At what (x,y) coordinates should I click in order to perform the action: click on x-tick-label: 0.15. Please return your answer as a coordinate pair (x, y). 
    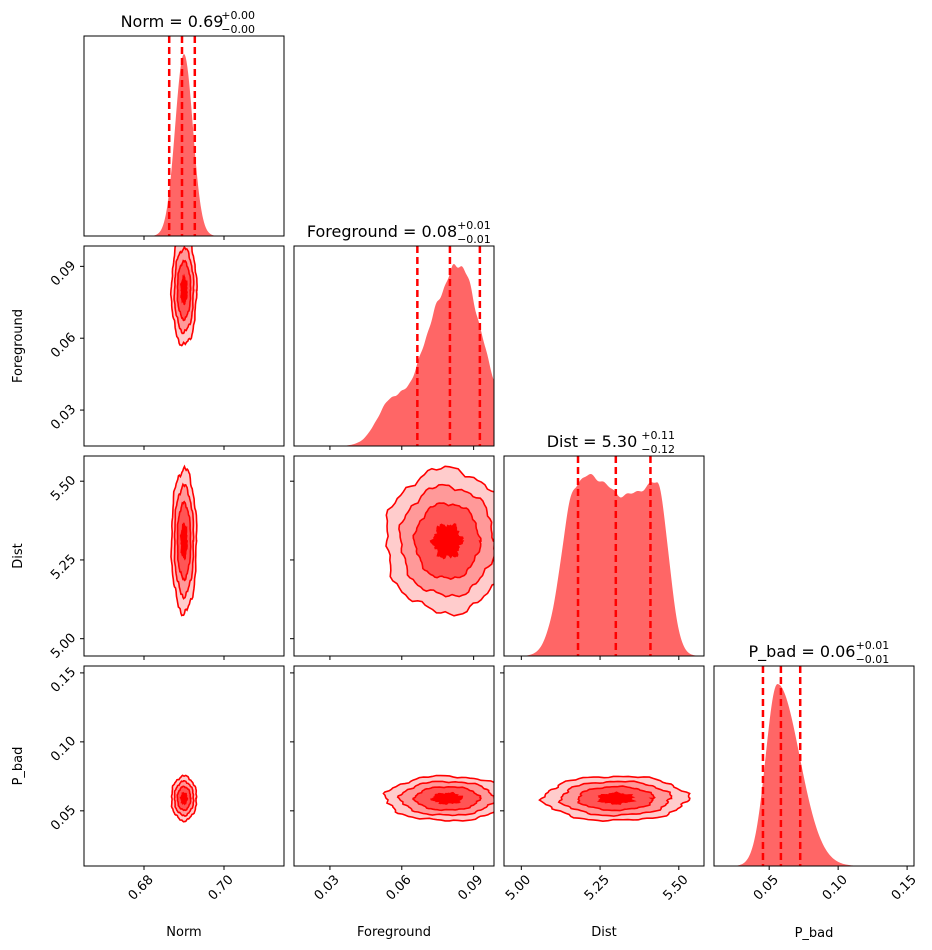
    Looking at the image, I should click on (904, 887).